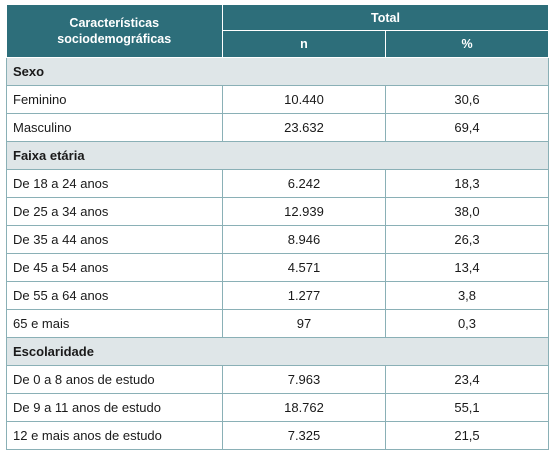  I want to click on header-characteristics-line2: sociodemográficas, so click(114, 39).